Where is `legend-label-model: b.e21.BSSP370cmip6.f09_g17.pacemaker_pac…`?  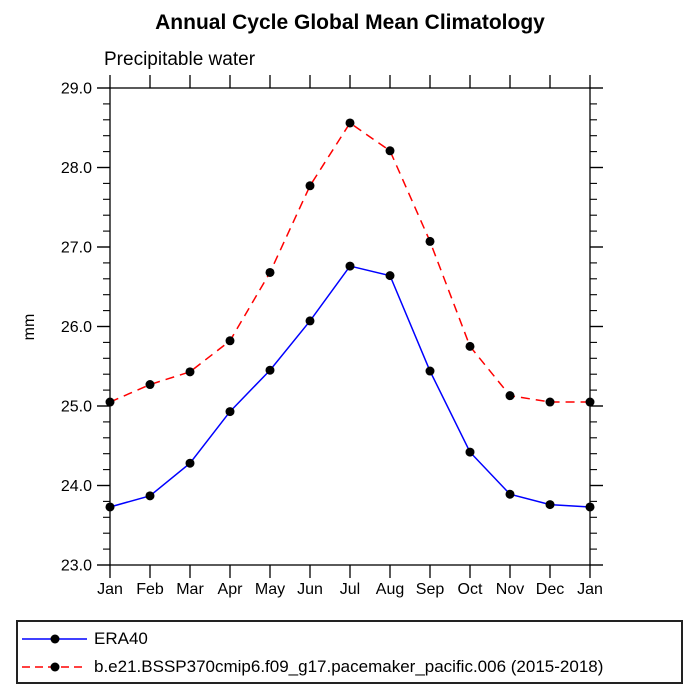 legend-label-model: b.e21.BSSP370cmip6.f09_g17.pacemaker_pac… is located at coordinates (349, 666).